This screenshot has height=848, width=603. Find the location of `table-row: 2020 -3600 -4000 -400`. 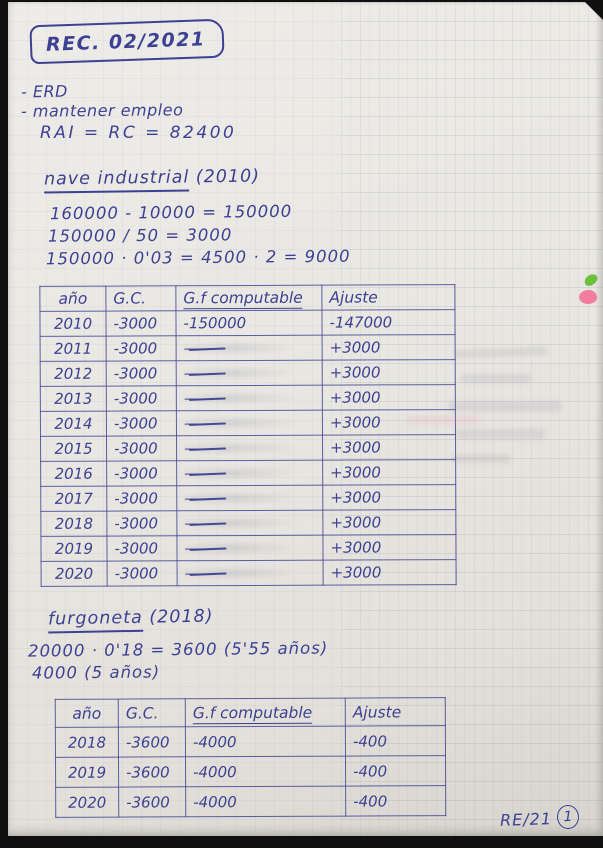

table-row: 2020 -3600 -4000 -400 is located at coordinates (250, 801).